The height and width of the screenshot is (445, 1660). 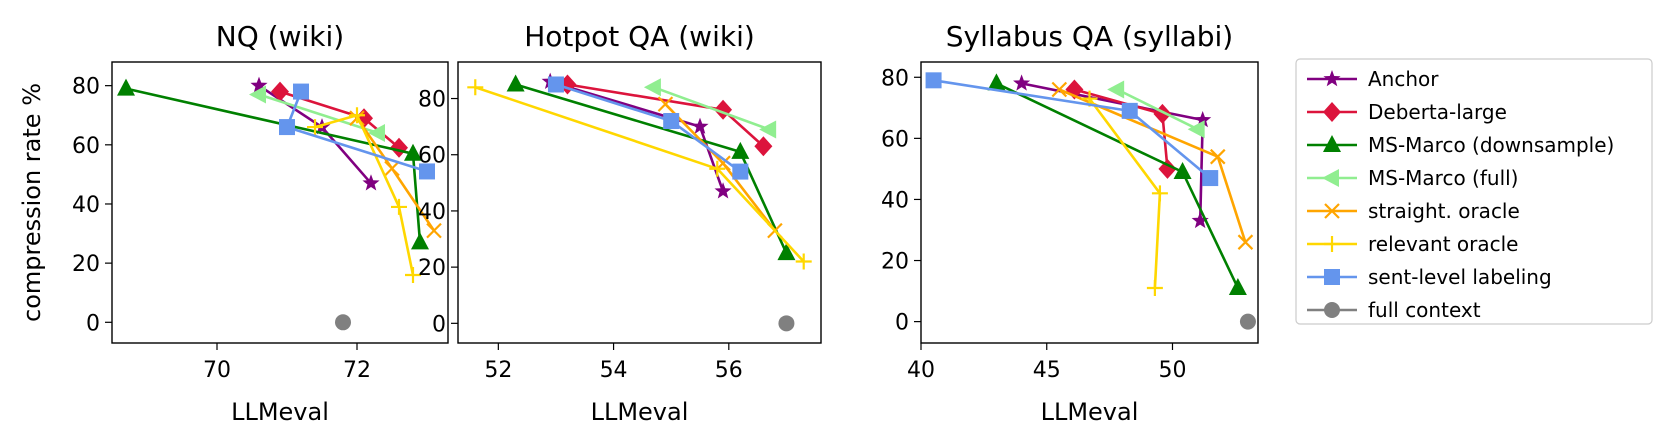 I want to click on legend-label: Deberta-large, so click(x=1437, y=112).